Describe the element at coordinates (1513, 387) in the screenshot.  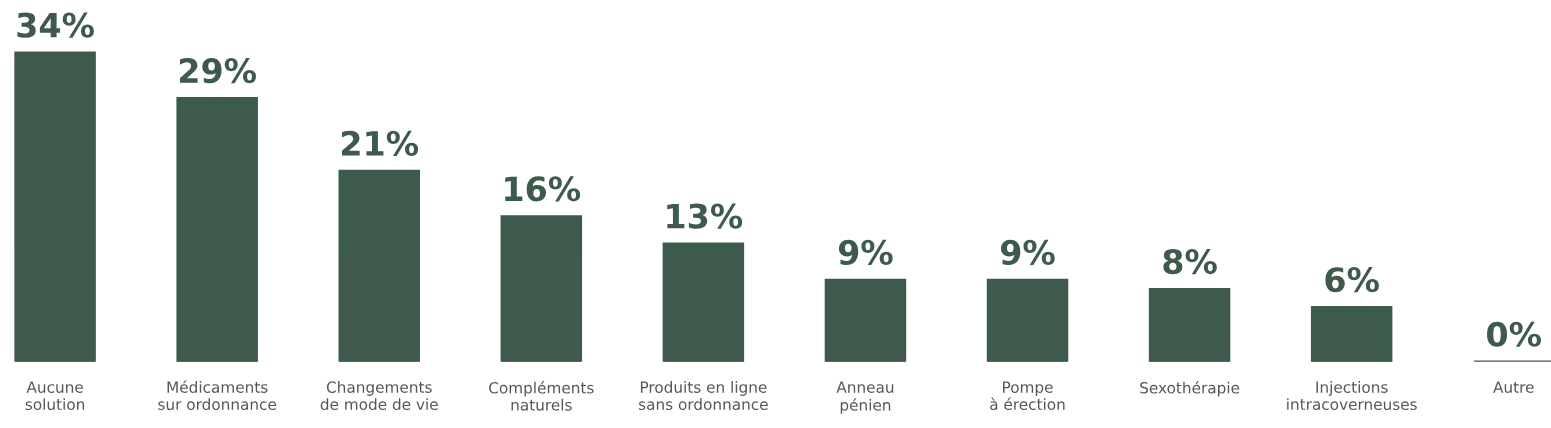
I see `x-tick-label: Autre` at that location.